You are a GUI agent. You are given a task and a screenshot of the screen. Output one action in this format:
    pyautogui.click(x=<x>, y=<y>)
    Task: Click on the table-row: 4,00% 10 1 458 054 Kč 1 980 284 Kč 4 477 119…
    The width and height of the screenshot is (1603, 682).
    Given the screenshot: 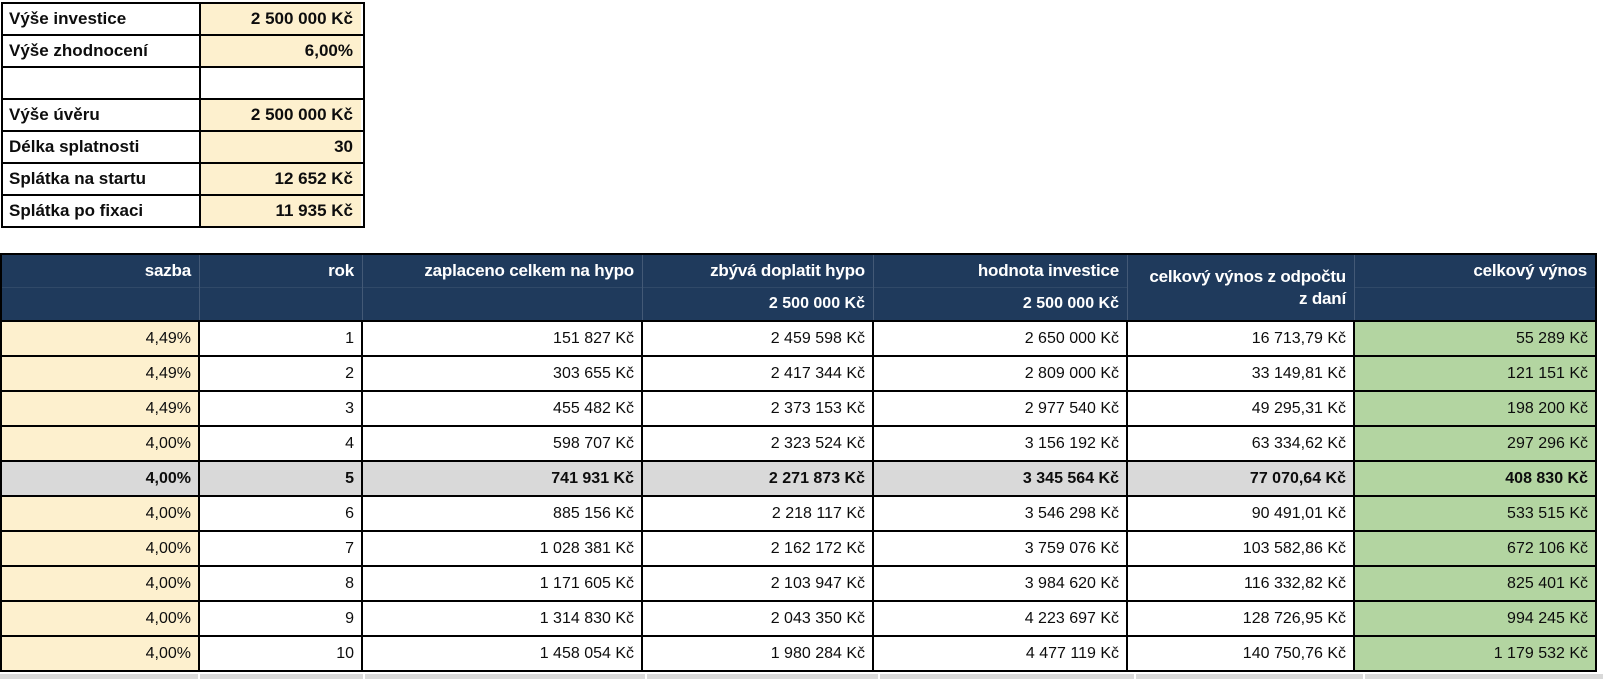 What is the action you would take?
    pyautogui.click(x=798, y=652)
    